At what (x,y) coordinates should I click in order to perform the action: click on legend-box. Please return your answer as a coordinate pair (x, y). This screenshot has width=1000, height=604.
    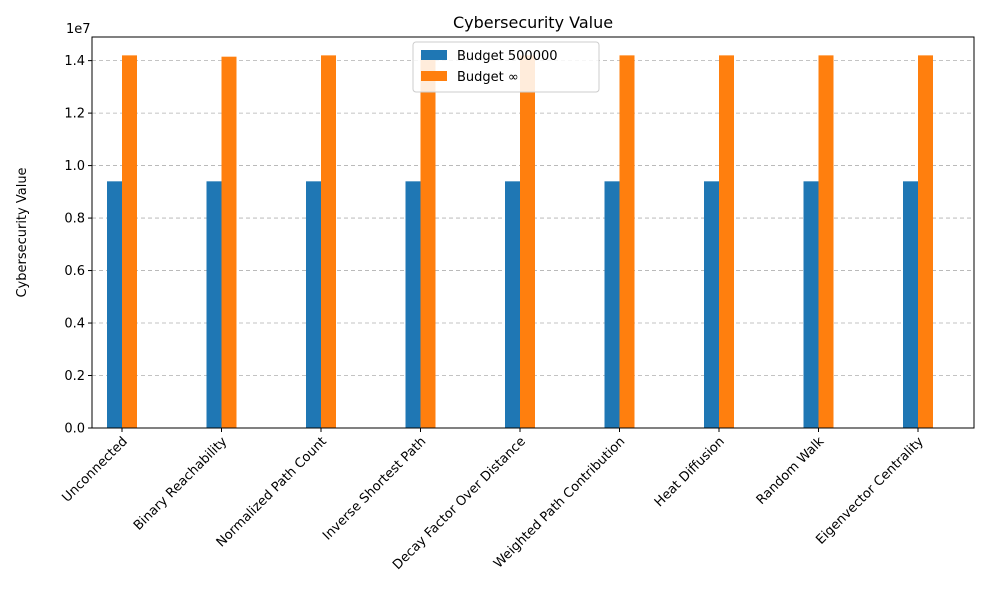
    Looking at the image, I should click on (506, 67).